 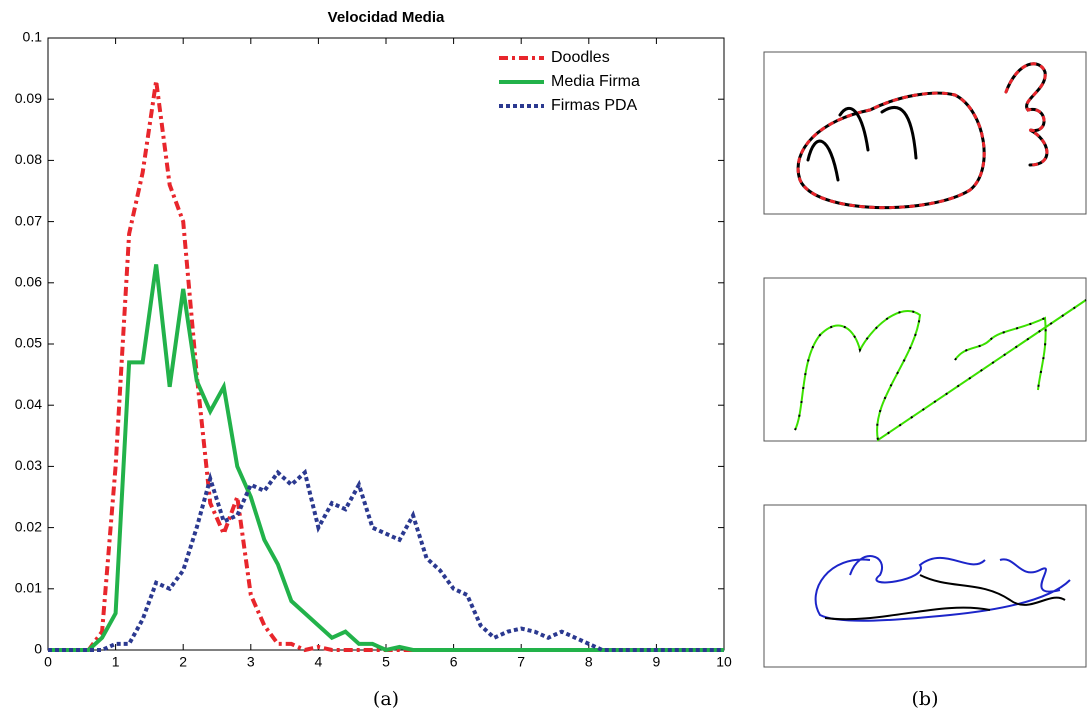 I want to click on doodle, so click(x=922, y=136).